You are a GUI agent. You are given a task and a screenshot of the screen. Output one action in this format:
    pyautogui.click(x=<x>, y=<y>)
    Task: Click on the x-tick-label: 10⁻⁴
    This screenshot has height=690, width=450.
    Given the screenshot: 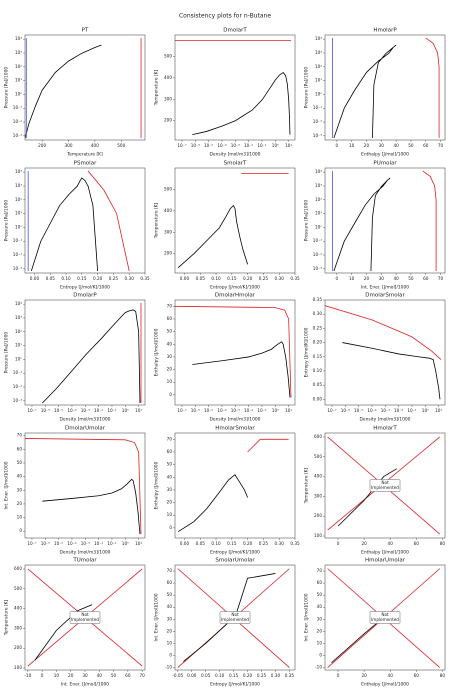 What is the action you would take?
    pyautogui.click(x=72, y=410)
    